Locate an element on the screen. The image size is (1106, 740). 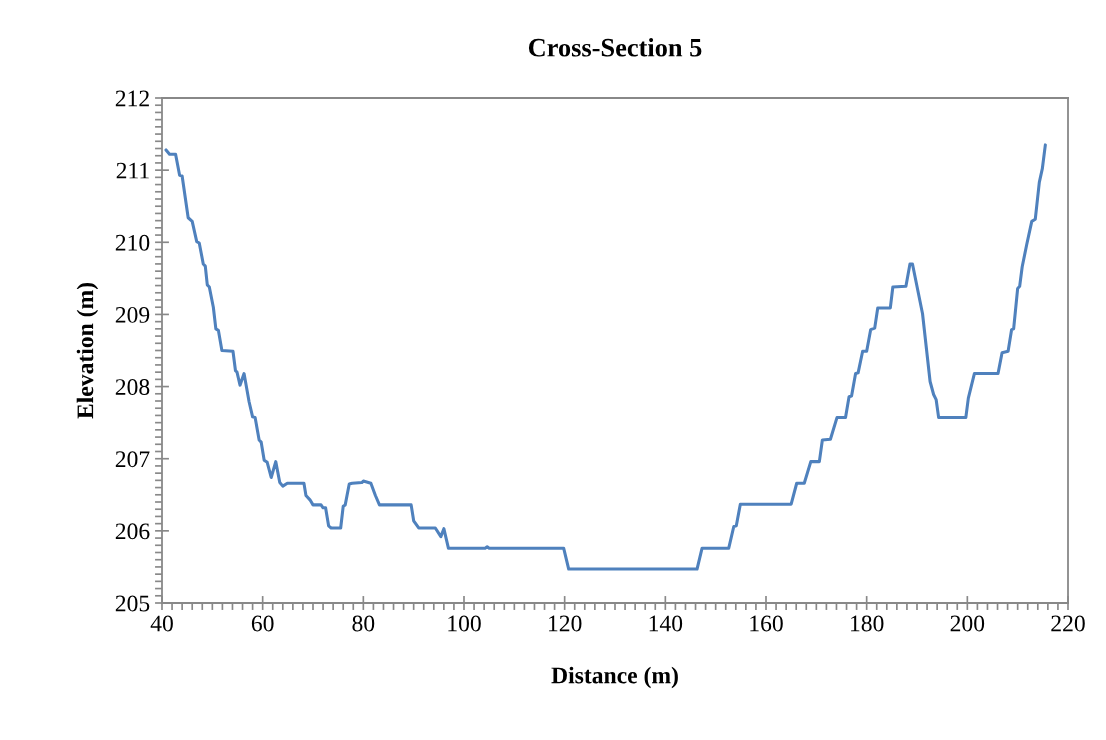
y-tick-label: 207 is located at coordinates (132, 459).